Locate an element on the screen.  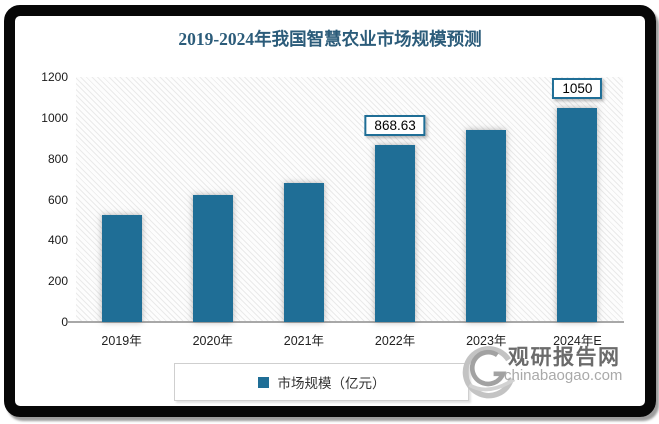
watermark-brand: 观研报告网 is located at coordinates (564, 357).